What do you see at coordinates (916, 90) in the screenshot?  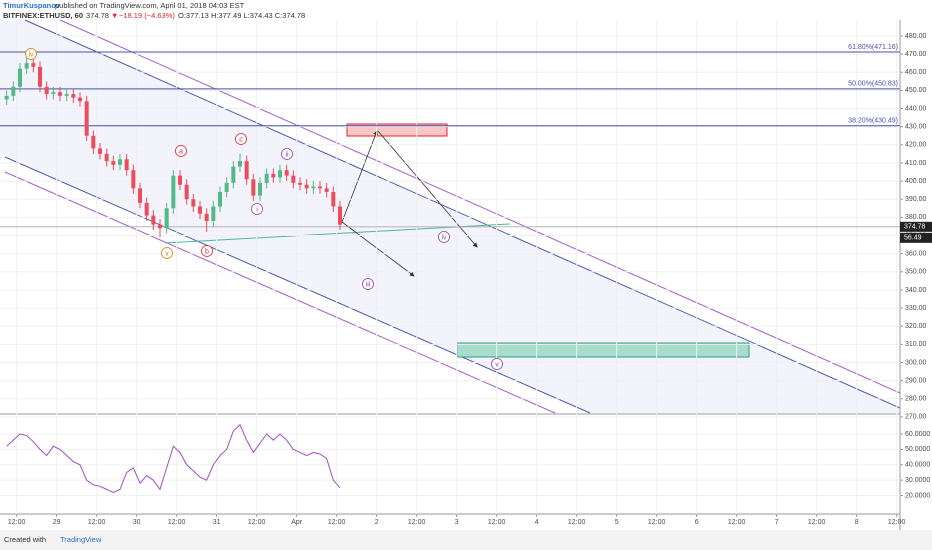 I see `y-tick-label: 450.00` at bounding box center [916, 90].